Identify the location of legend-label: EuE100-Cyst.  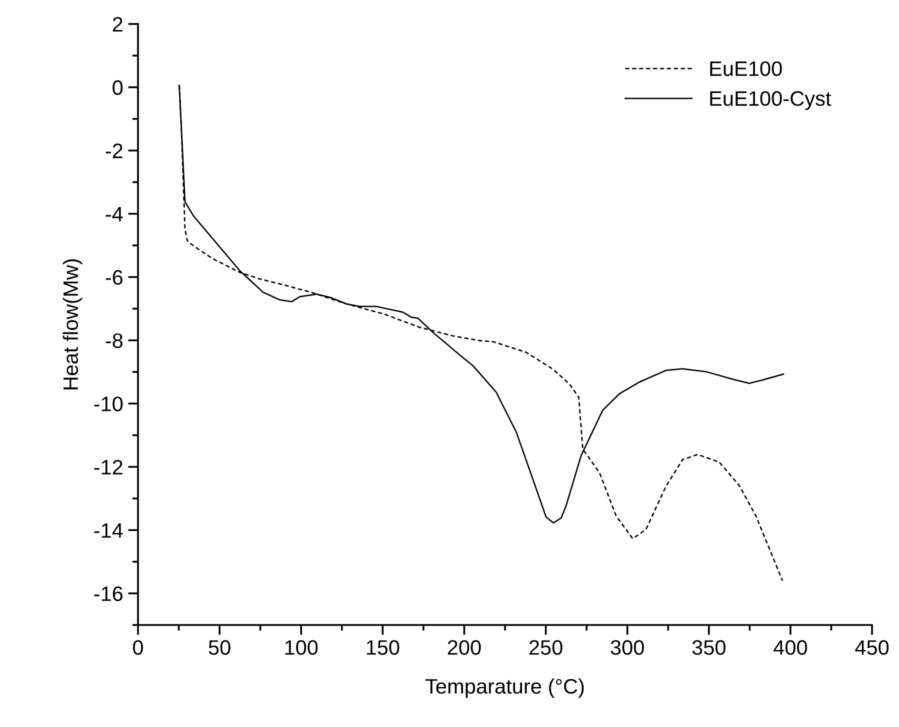
(771, 100).